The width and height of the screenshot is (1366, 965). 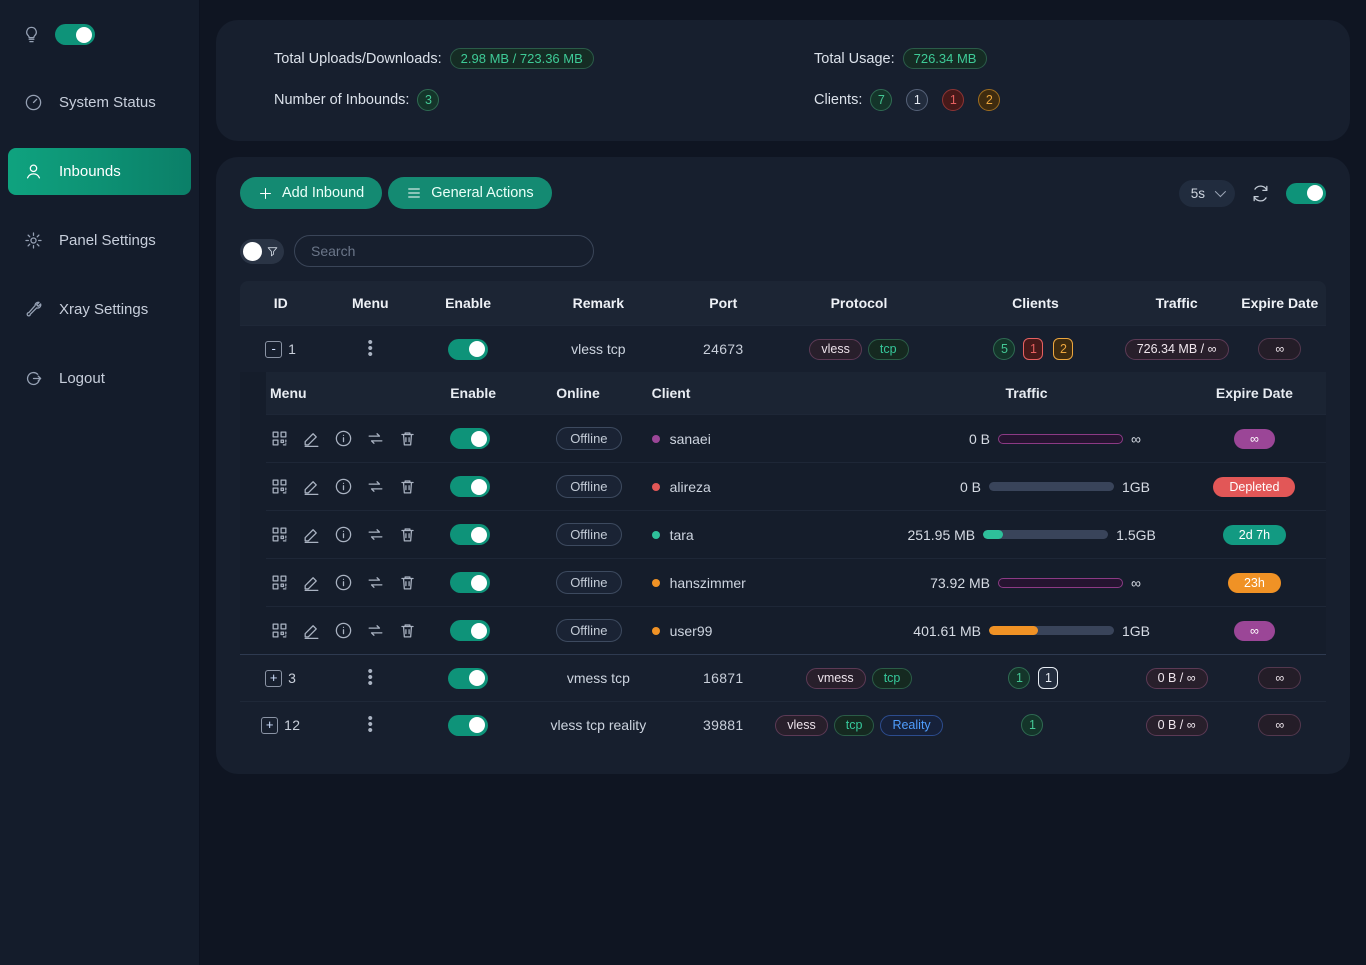 What do you see at coordinates (1260, 193) in the screenshot?
I see `refresh-icon` at bounding box center [1260, 193].